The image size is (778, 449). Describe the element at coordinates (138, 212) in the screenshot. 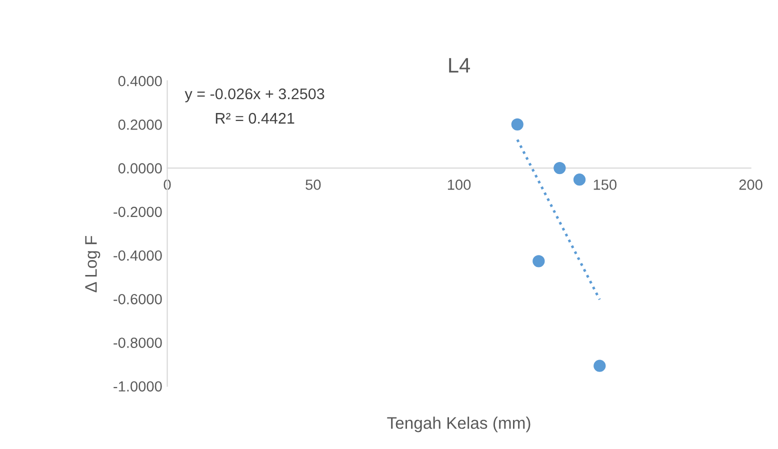

I see `y-tick-label: -0.2000` at that location.